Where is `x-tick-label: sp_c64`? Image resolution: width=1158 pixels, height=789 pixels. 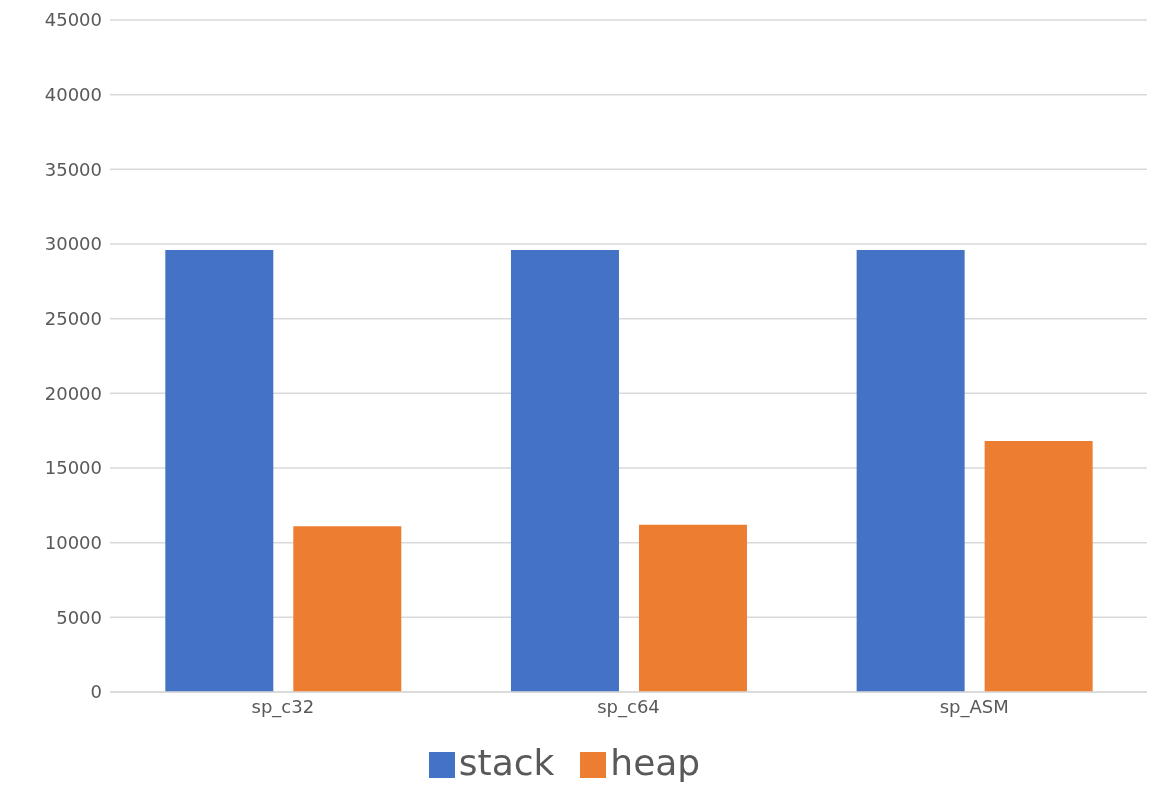
x-tick-label: sp_c64 is located at coordinates (628, 706).